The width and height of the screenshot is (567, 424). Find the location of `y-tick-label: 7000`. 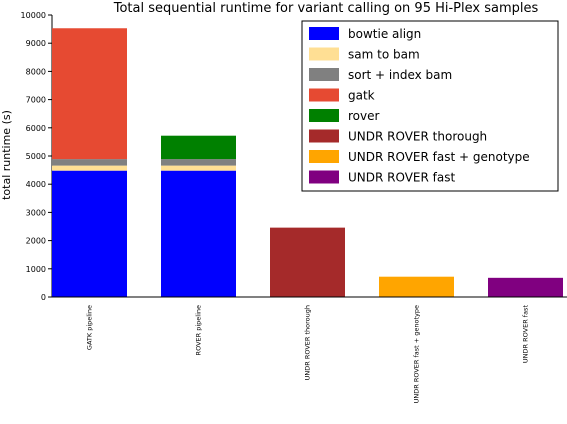

y-tick-label: 7000 is located at coordinates (36, 100).